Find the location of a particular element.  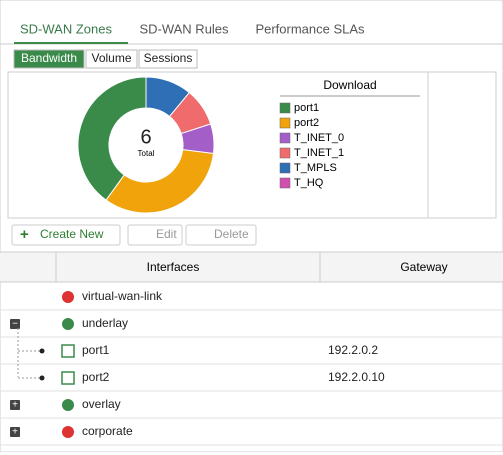

legend-label: port1 is located at coordinates (306, 108).